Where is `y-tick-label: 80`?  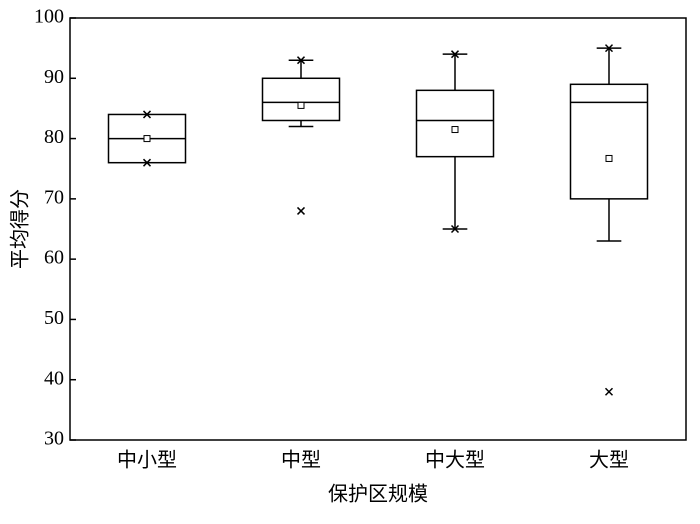 y-tick-label: 80 is located at coordinates (54, 137).